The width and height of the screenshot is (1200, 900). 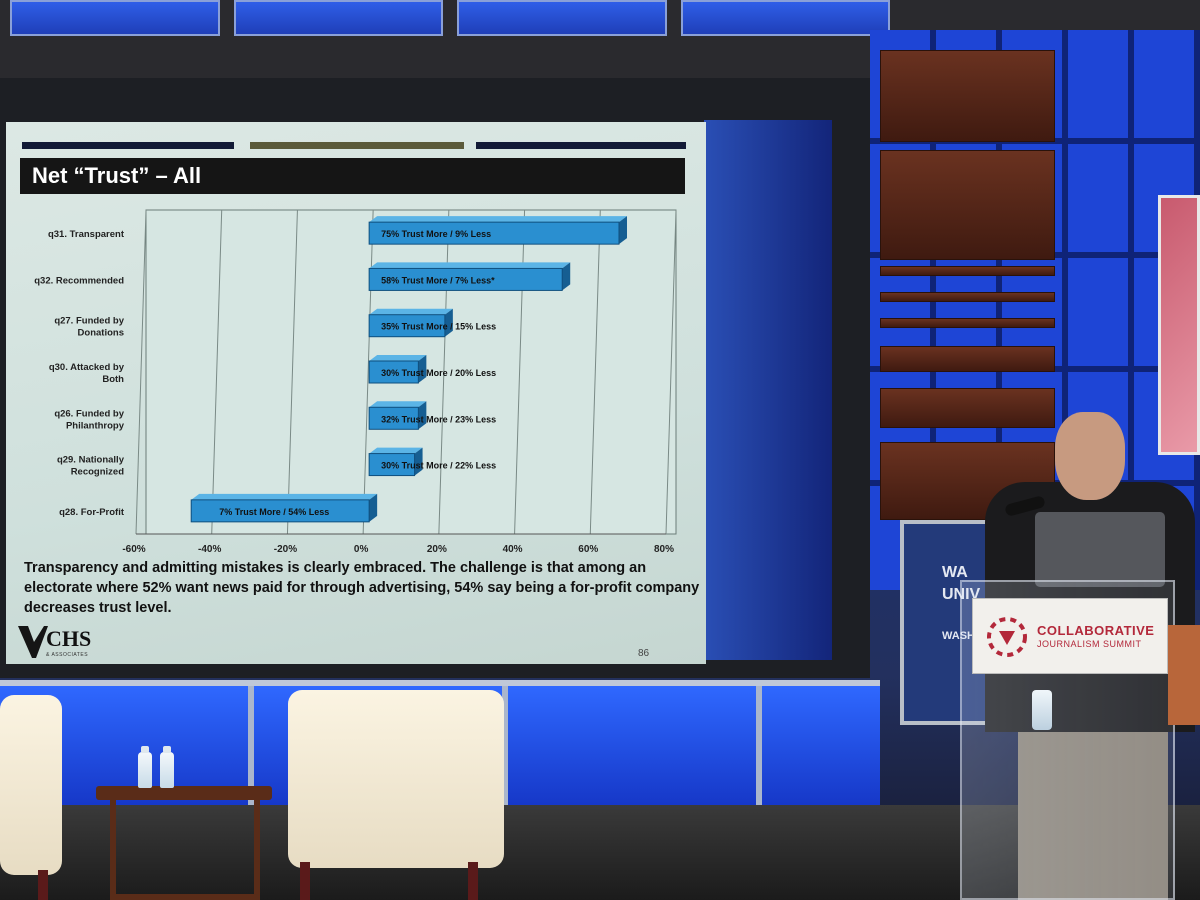 I want to click on ceiling-light-panels, so click(x=450, y=18).